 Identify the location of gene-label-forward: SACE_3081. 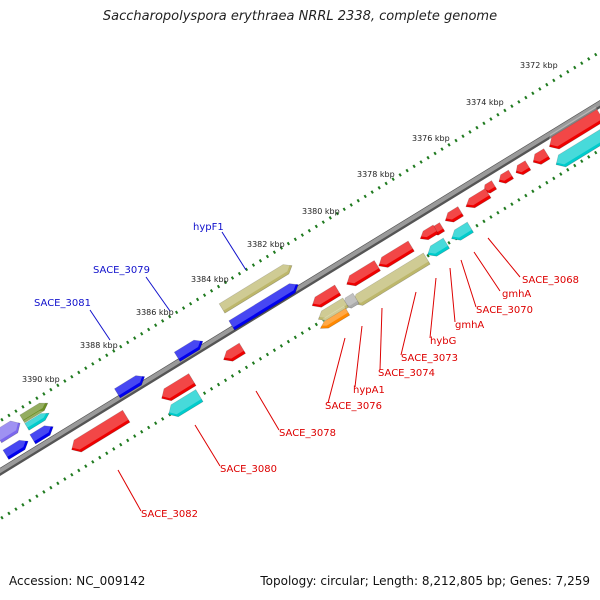
(62, 303).